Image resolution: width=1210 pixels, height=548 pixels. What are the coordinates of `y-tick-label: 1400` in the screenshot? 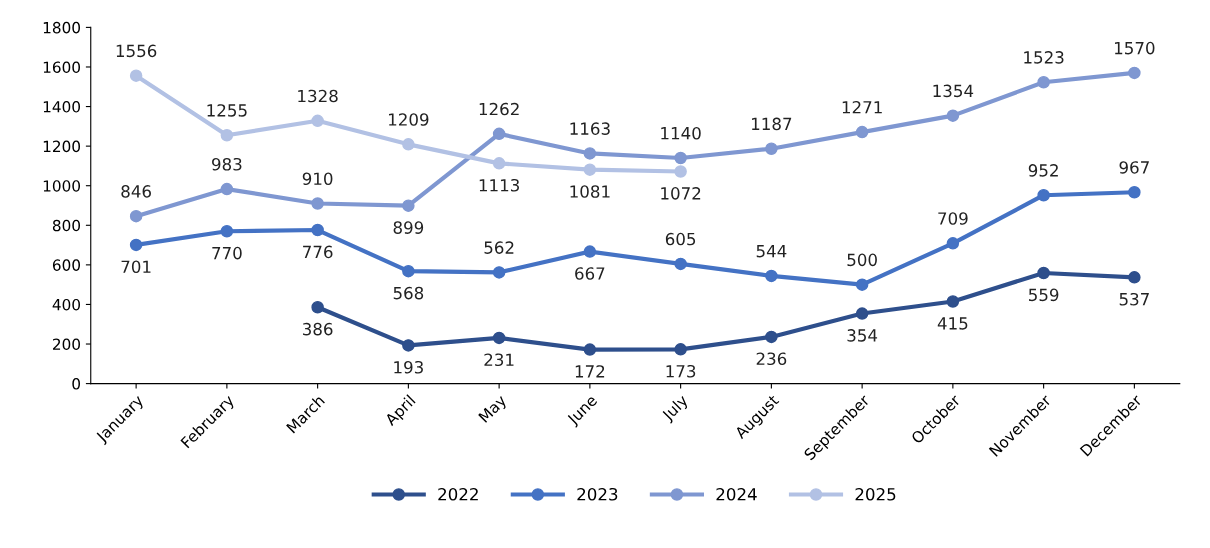 It's located at (62, 107).